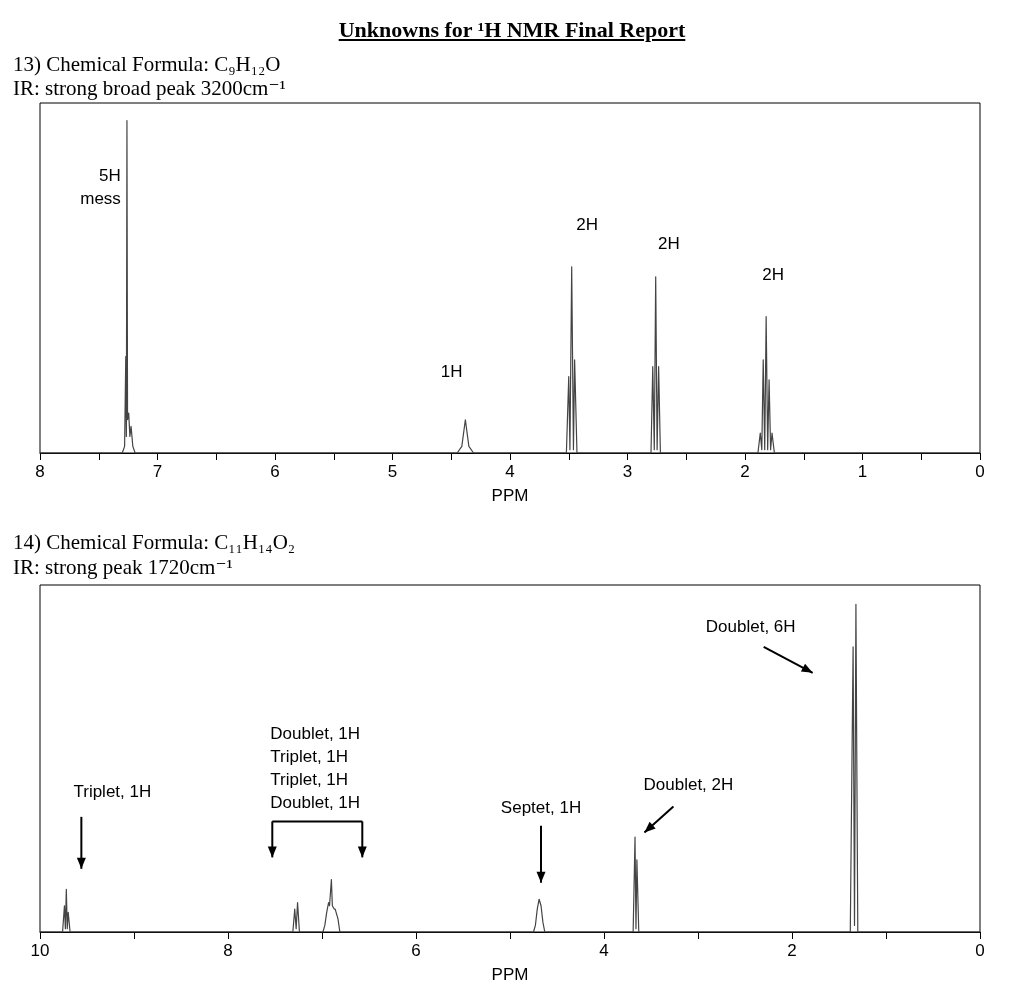  What do you see at coordinates (112, 792) in the screenshot?
I see `annotation: Triplet, 1H` at bounding box center [112, 792].